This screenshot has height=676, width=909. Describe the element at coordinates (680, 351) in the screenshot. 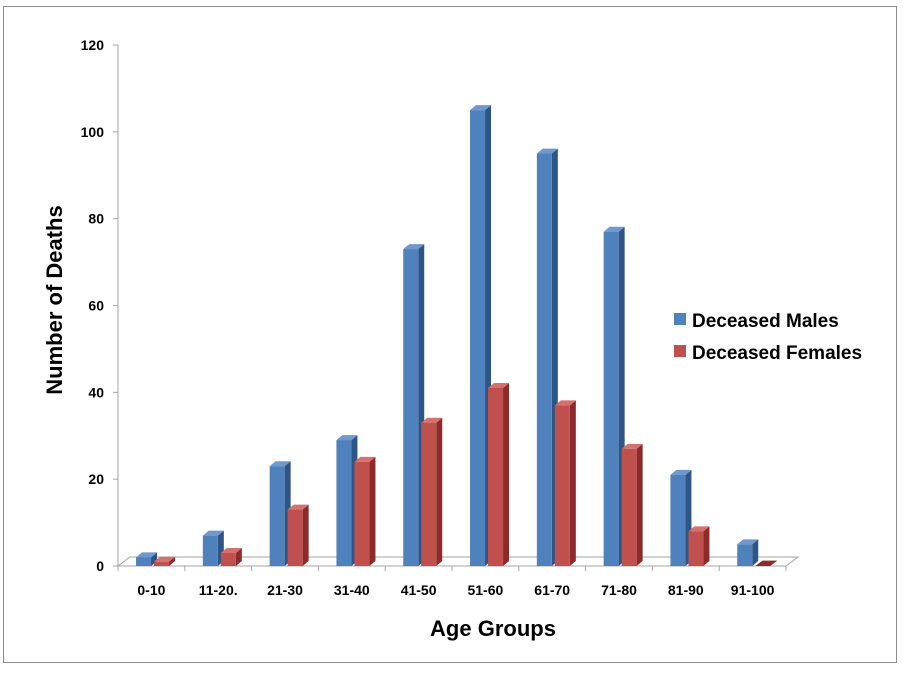

I see `legend-swatch-females` at that location.